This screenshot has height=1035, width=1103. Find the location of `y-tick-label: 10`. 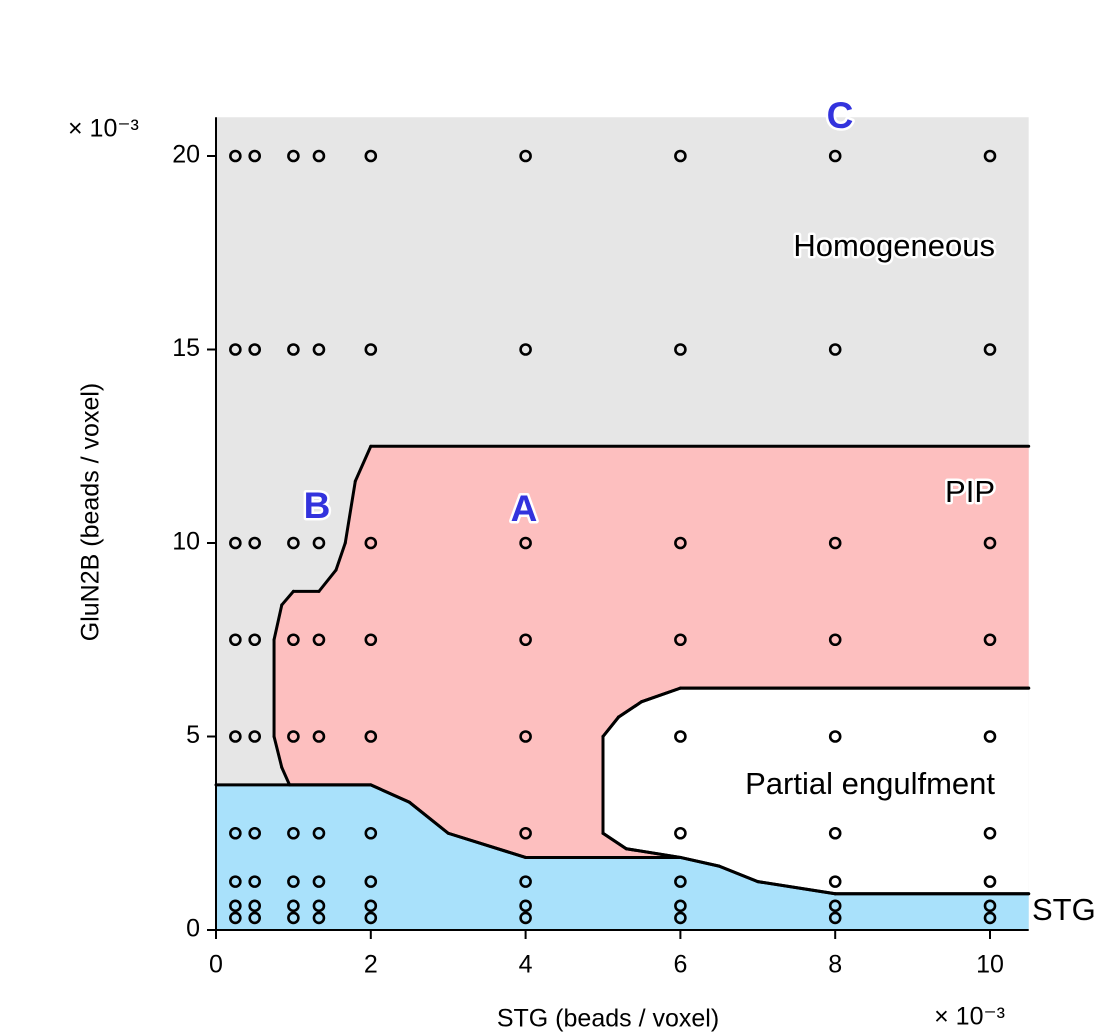

y-tick-label: 10 is located at coordinates (186, 542).